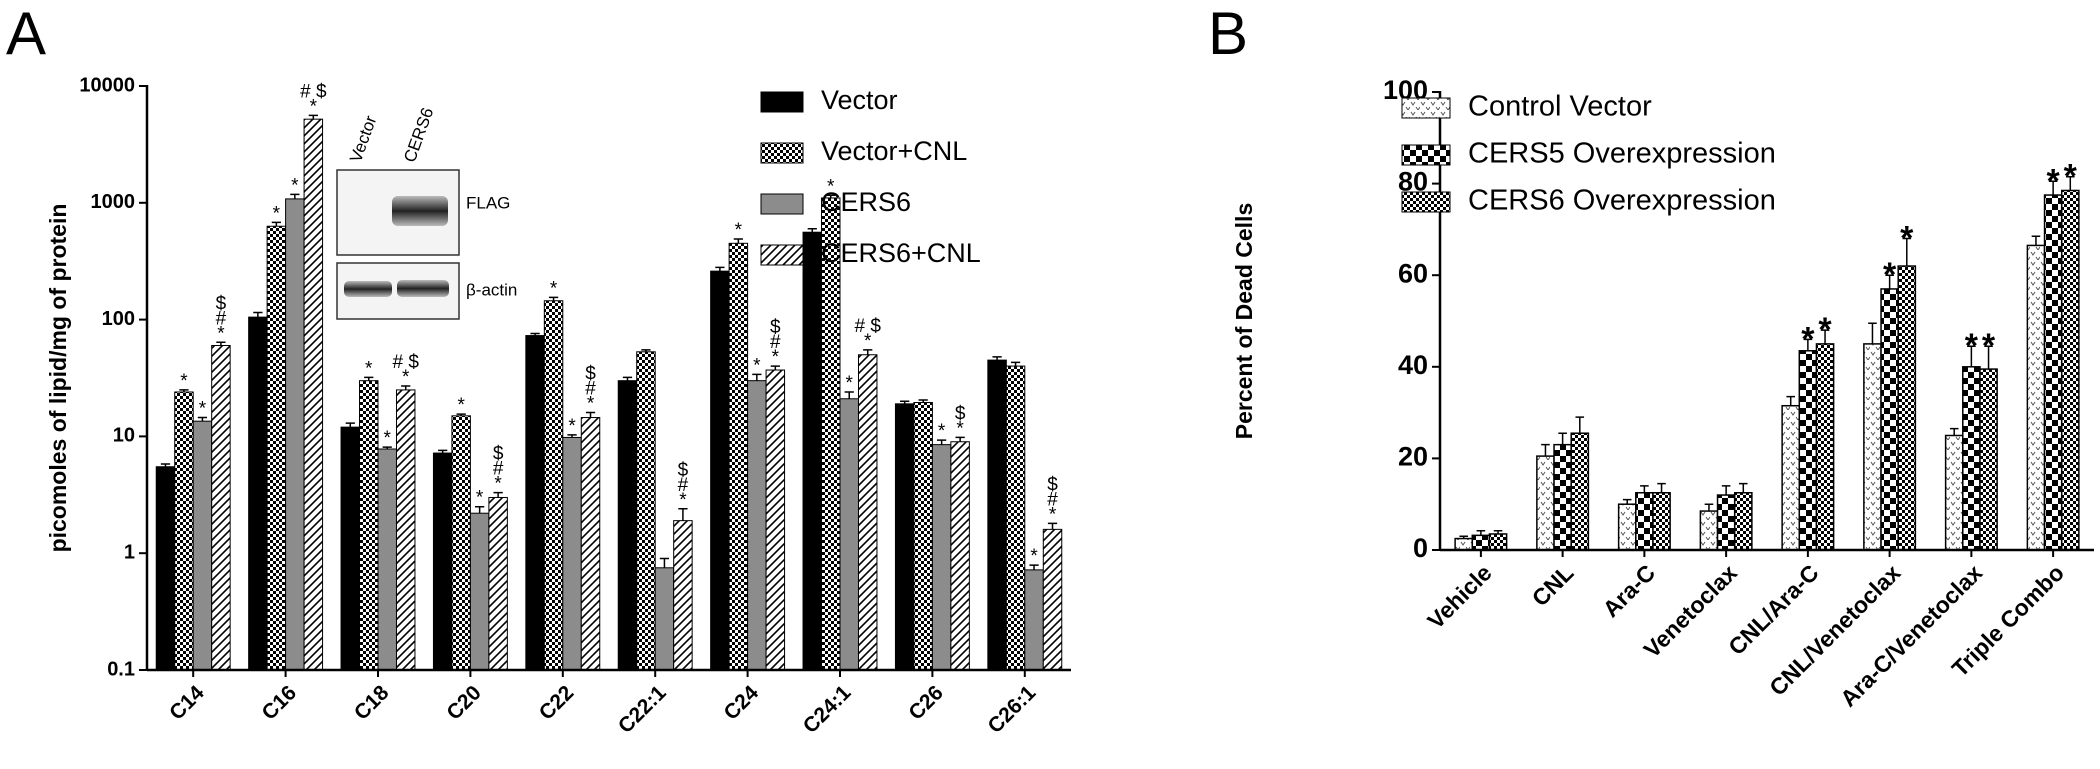  What do you see at coordinates (107, 85) in the screenshot?
I see `y-tick-label: 10000` at bounding box center [107, 85].